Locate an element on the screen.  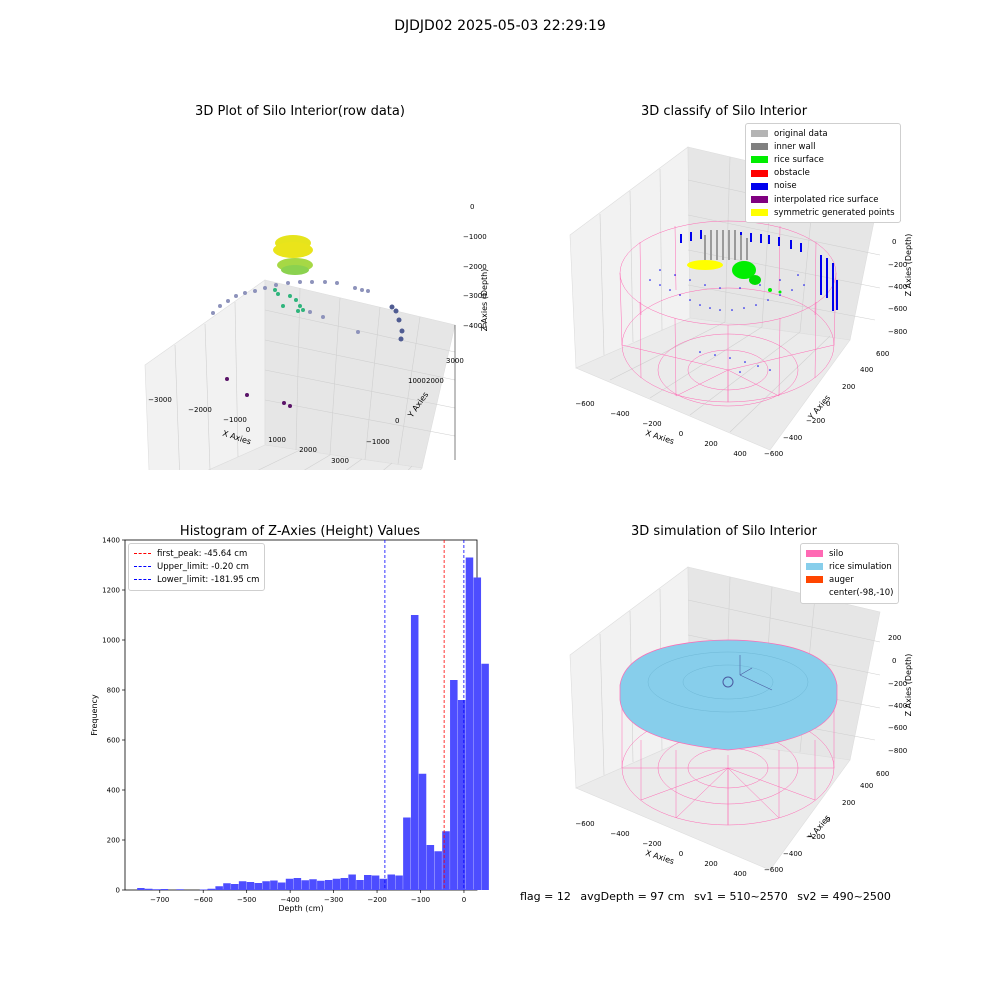
legend-item-noise: noise is located at coordinates (823, 186).